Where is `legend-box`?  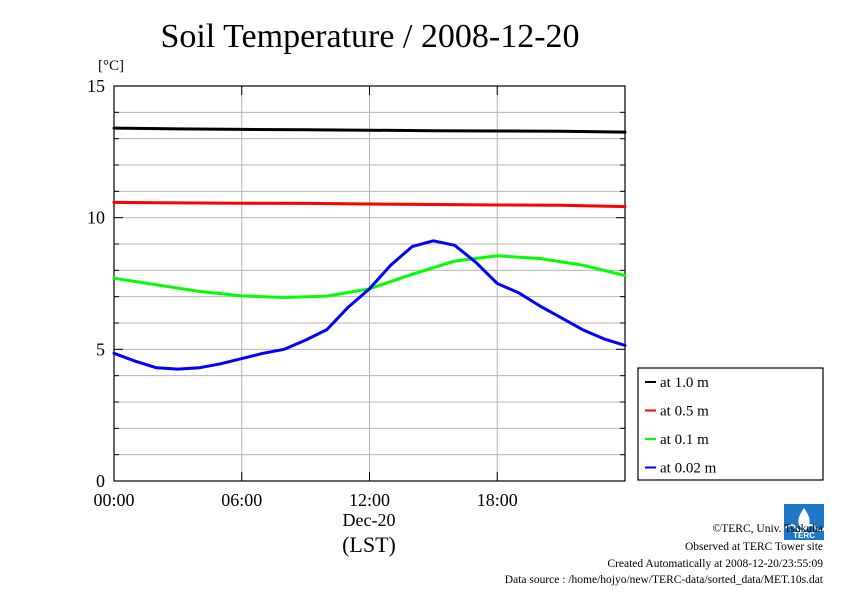
legend-box is located at coordinates (730, 424).